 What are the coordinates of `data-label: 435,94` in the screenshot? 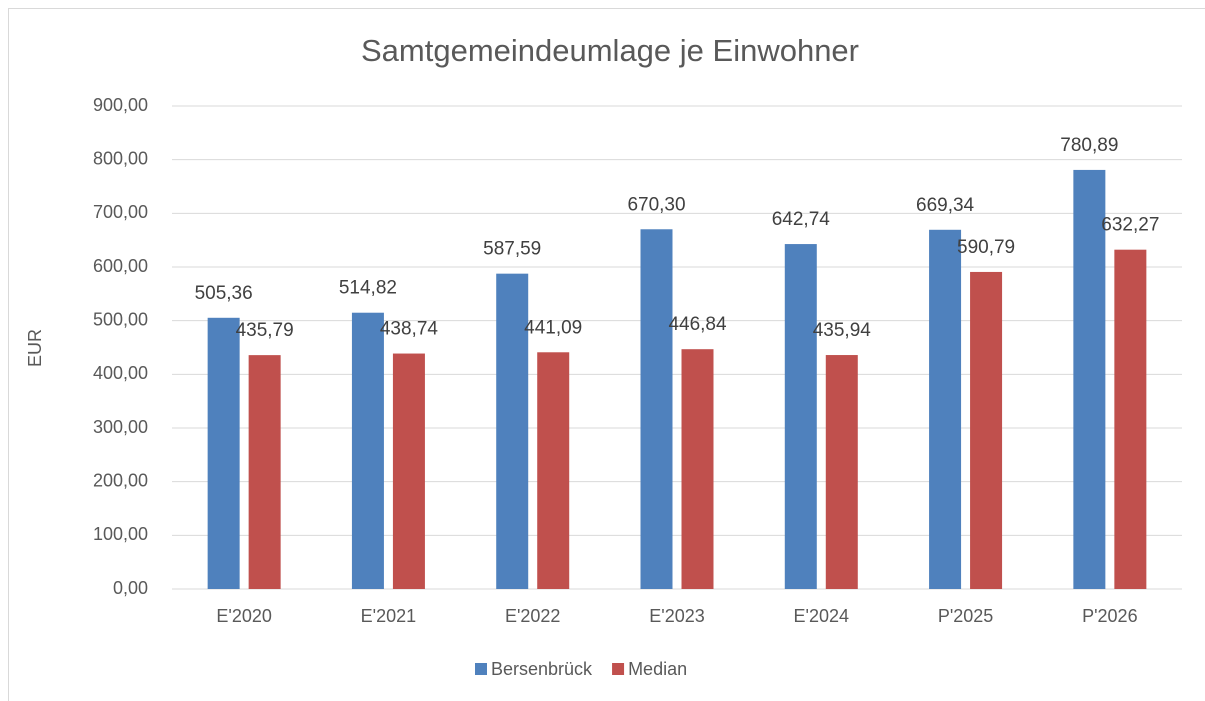 It's located at (842, 330).